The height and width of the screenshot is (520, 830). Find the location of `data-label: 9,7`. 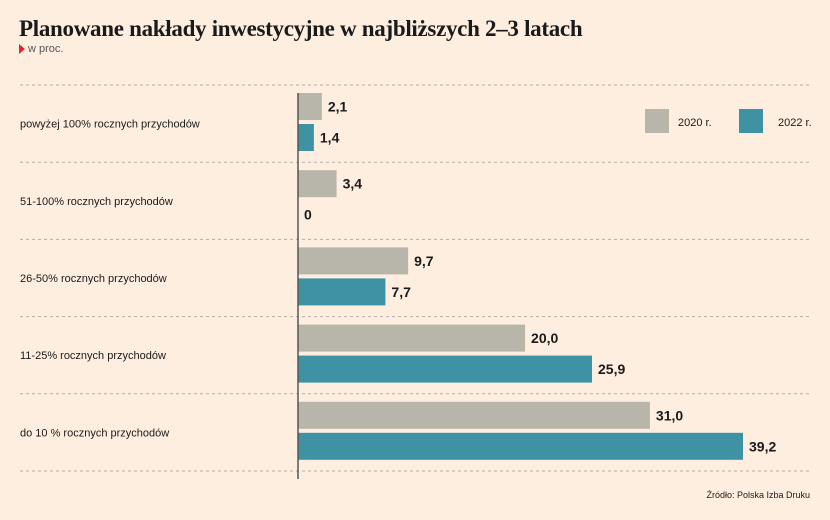

data-label: 9,7 is located at coordinates (424, 261).